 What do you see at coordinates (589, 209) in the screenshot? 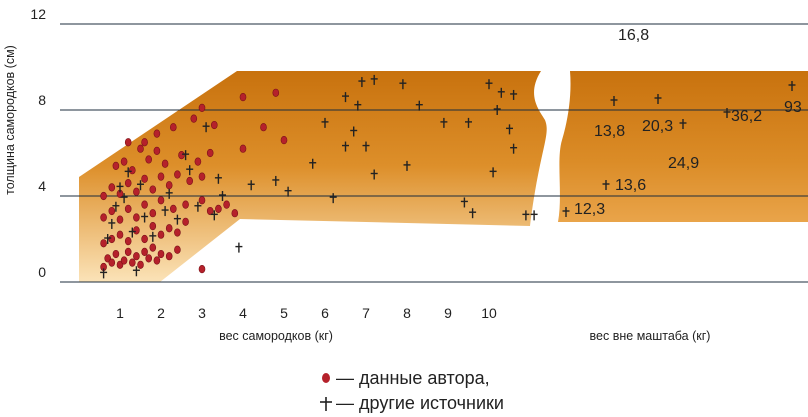
I see `out-of-scale-label: 12,3` at bounding box center [589, 209].